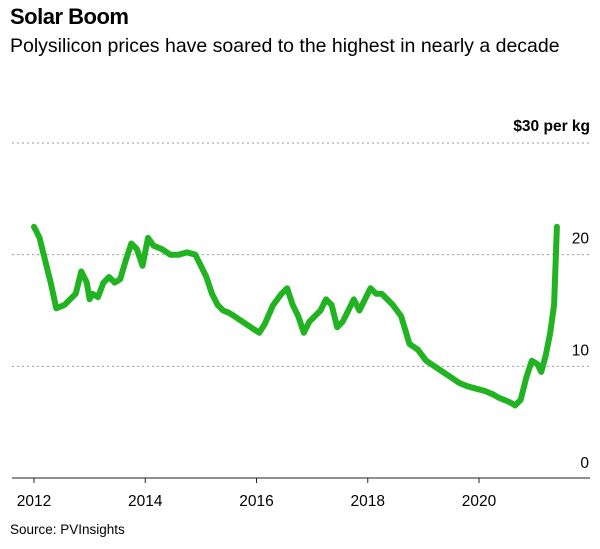  Describe the element at coordinates (145, 501) in the screenshot. I see `x-tick-label: 2014` at that location.